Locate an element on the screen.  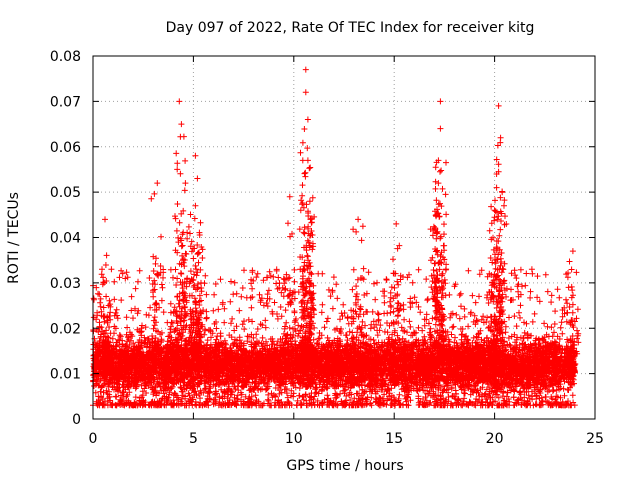
x-tick-label: 25 is located at coordinates (595, 439).